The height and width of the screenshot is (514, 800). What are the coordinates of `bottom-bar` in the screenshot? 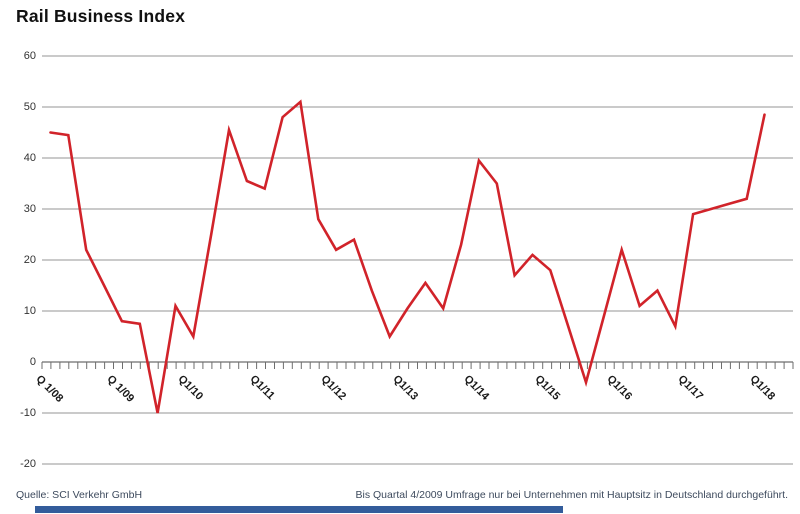 It's located at (299, 509).